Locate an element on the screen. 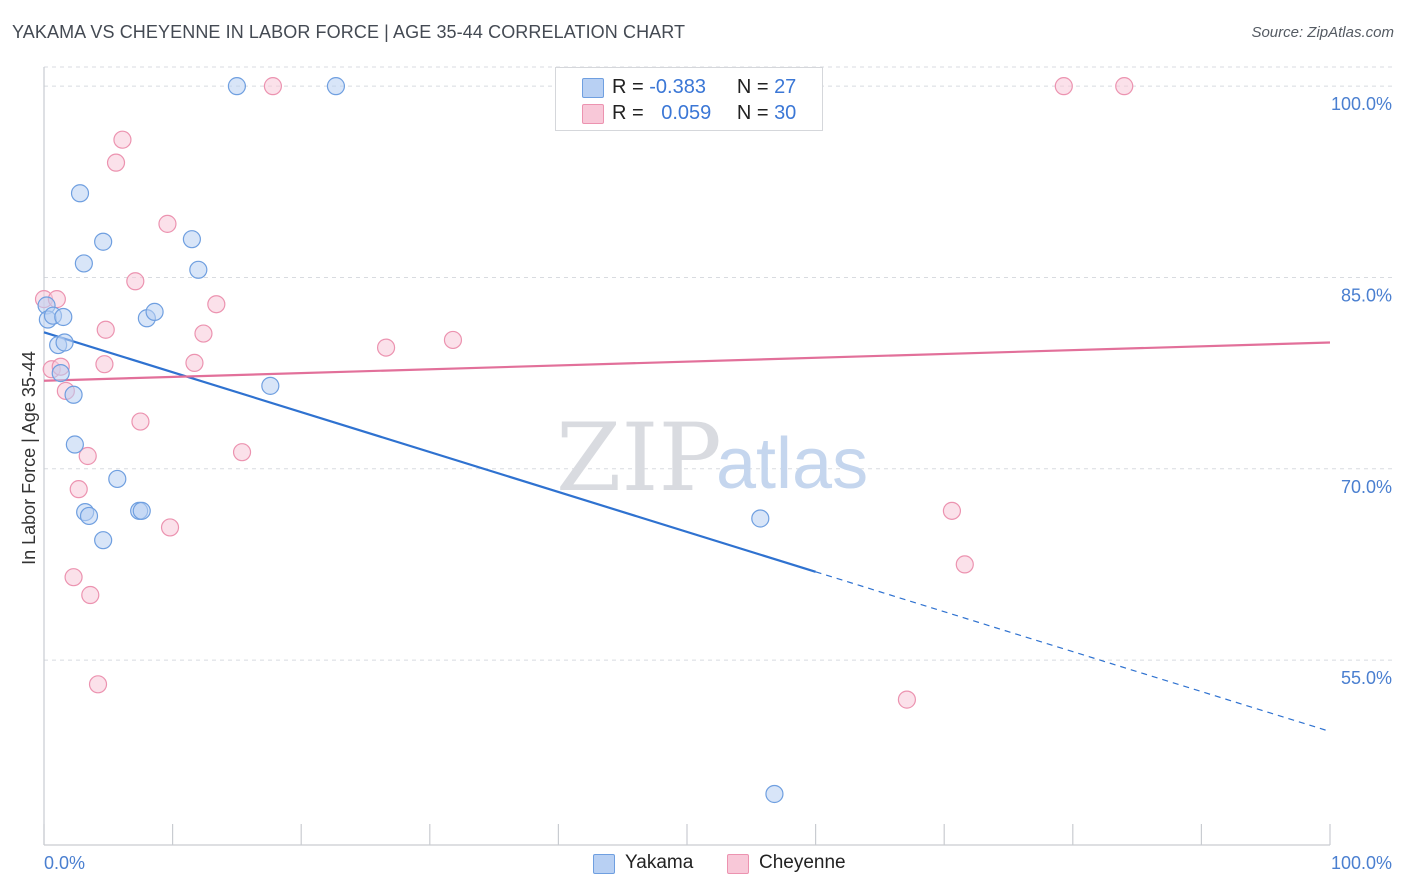  x-tick-label: 100.0% is located at coordinates (1361, 863).